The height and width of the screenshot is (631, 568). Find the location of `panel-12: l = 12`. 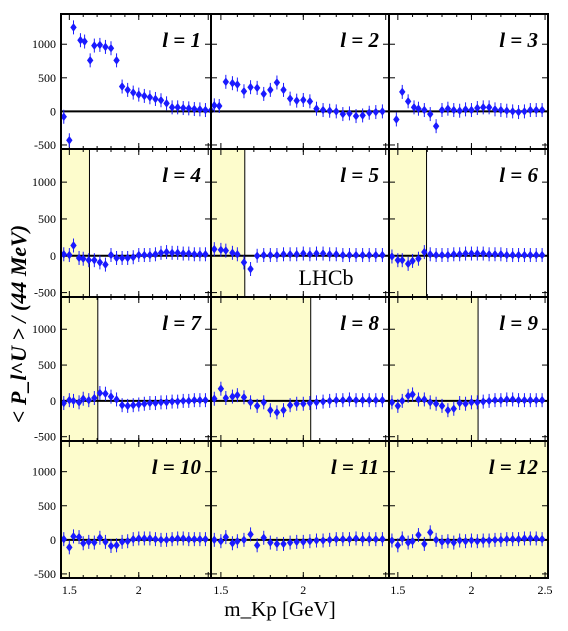

panel-12: l = 12 is located at coordinates (468, 509).